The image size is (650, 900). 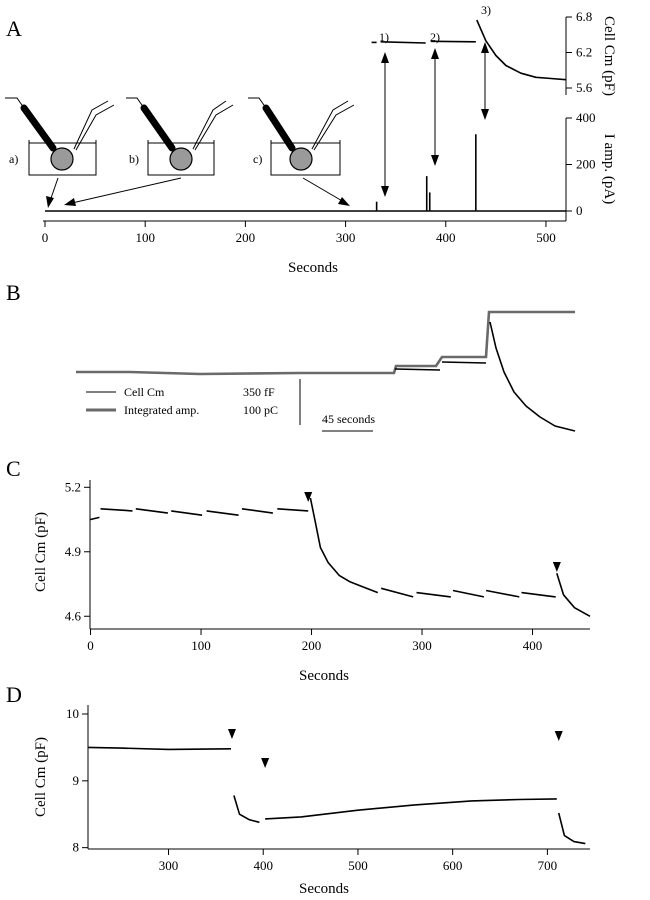 What do you see at coordinates (579, 210) in the screenshot?
I see `panel-a-current-tick-label: 0` at bounding box center [579, 210].